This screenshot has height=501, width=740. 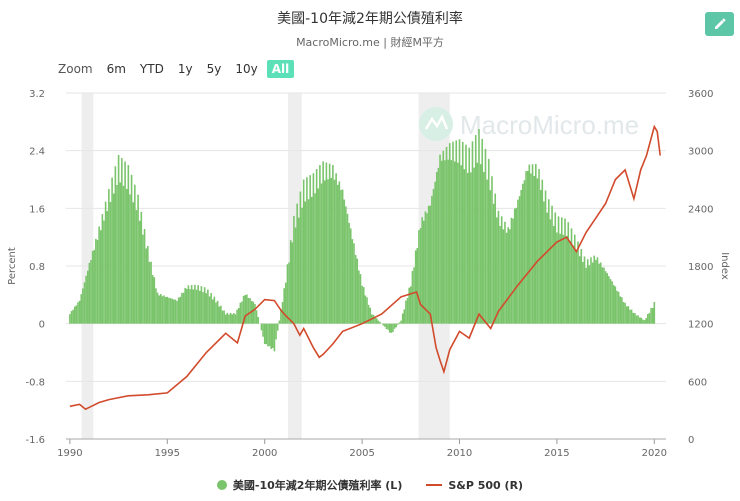 I want to click on zoom-10y-button: 10y, so click(x=246, y=69).